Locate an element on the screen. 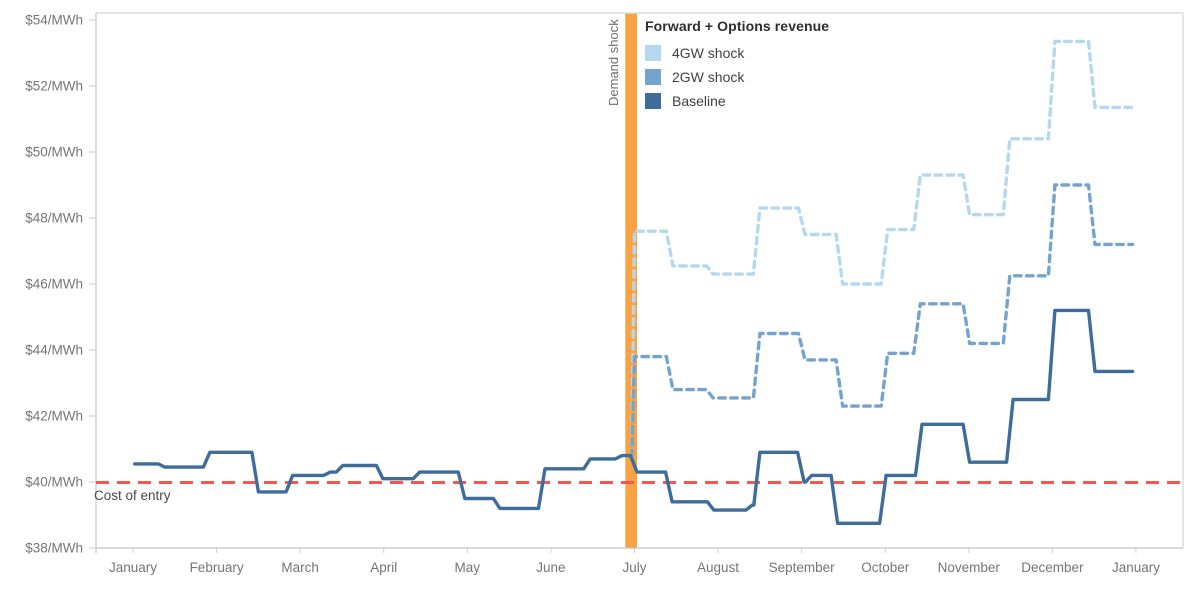  y-axis-tick-label: $42/MWh is located at coordinates (54, 416).